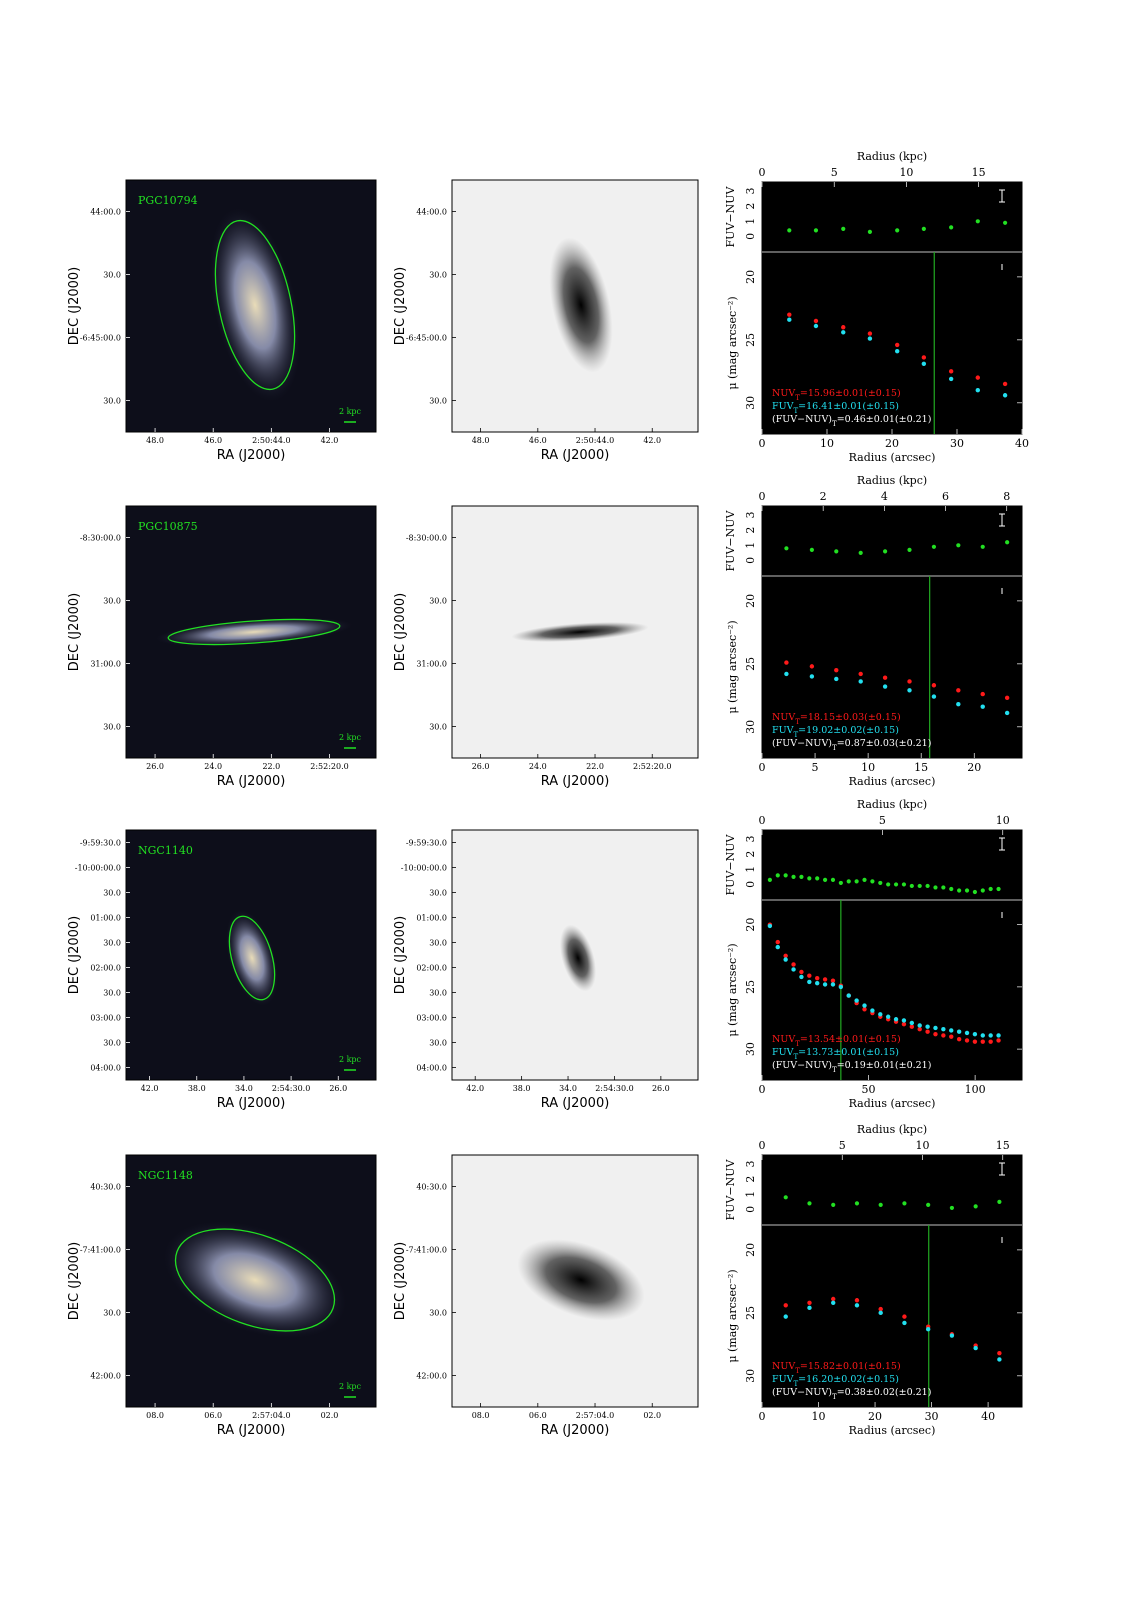 This screenshot has width=1131, height=1604. Describe the element at coordinates (851, 421) in the screenshot. I see `color-total: (FUV−NUV)T=0.46±0.01(±0.21)` at that location.